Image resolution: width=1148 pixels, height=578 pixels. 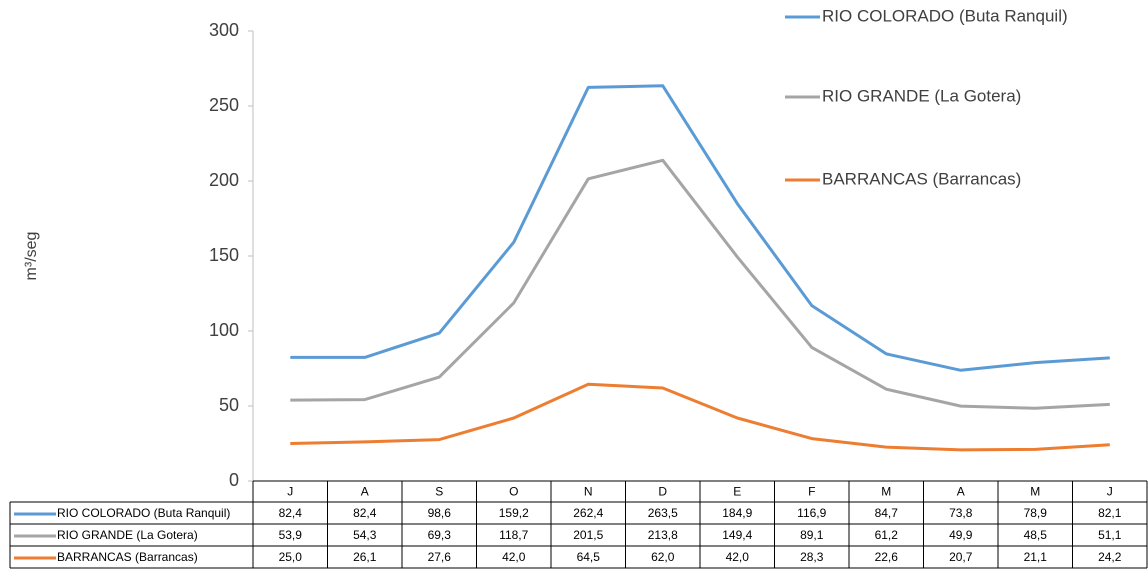 What do you see at coordinates (1036, 557) in the screenshot?
I see `table-value: 21,1` at bounding box center [1036, 557].